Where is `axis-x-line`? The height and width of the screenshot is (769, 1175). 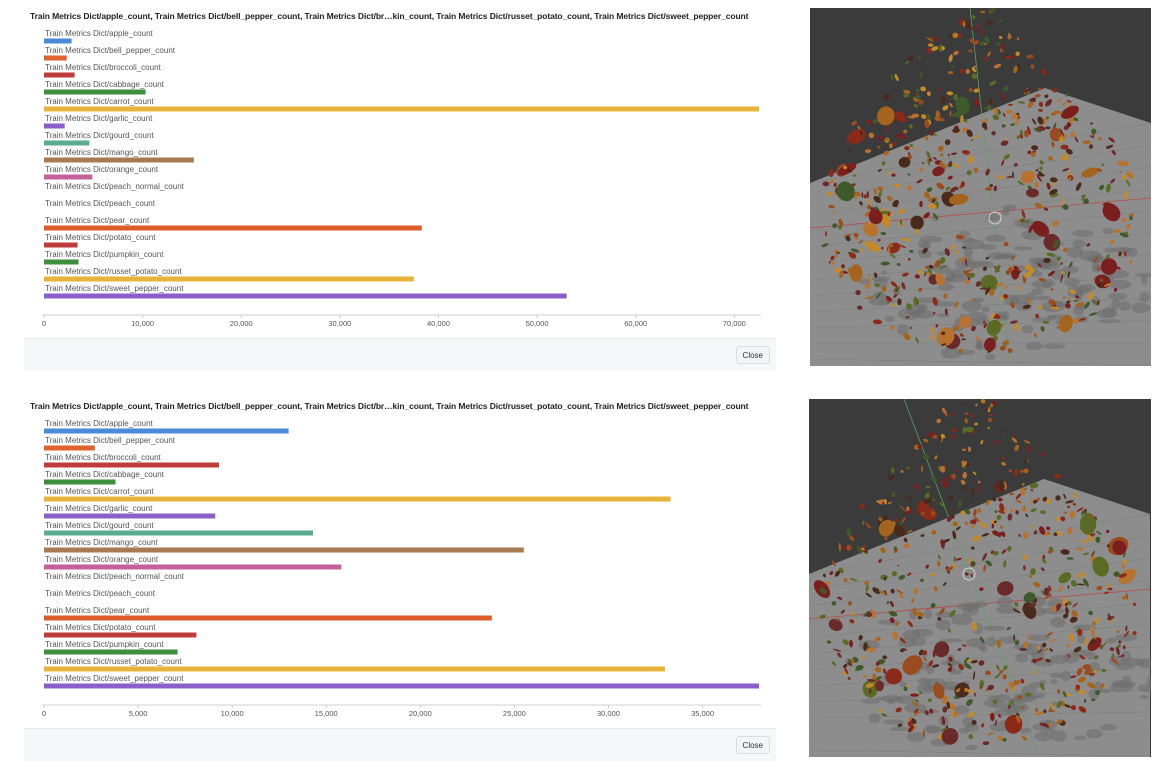 axis-x-line is located at coordinates (980, 213).